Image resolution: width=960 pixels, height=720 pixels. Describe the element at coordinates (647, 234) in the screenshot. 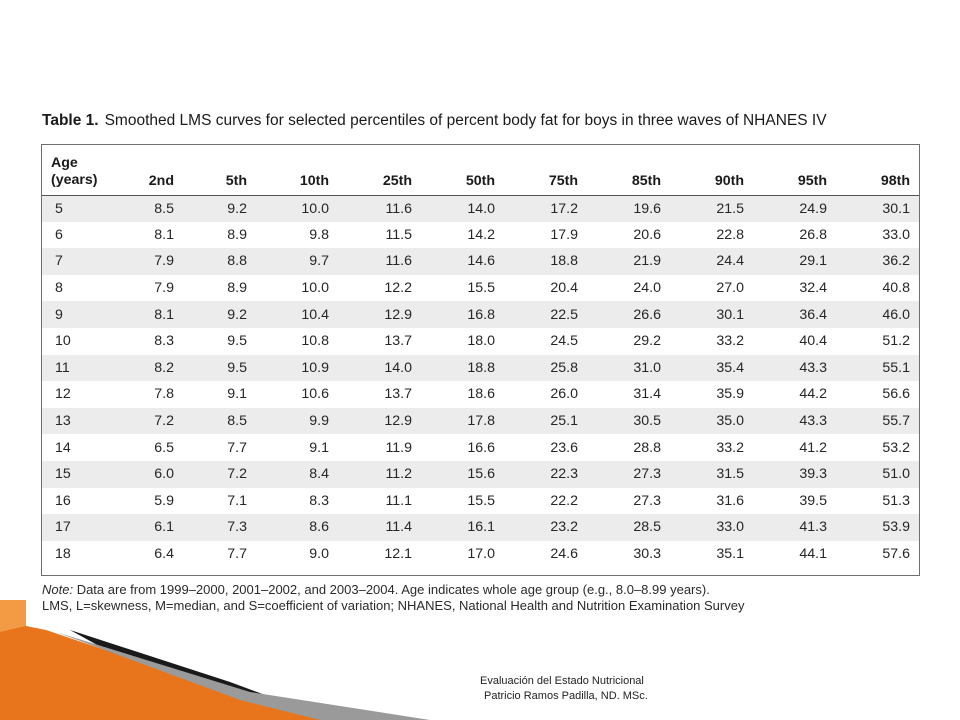

I see `percentile-value-cell: 20.6` at that location.